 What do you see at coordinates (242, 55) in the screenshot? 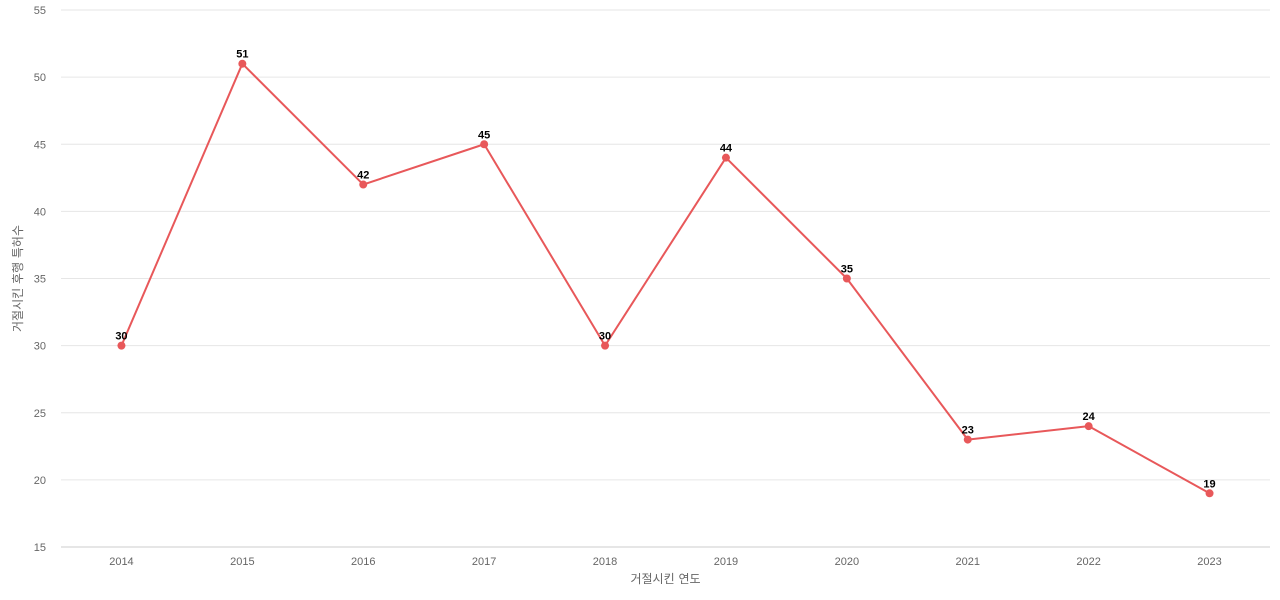
I see `data-label: 51` at bounding box center [242, 55].